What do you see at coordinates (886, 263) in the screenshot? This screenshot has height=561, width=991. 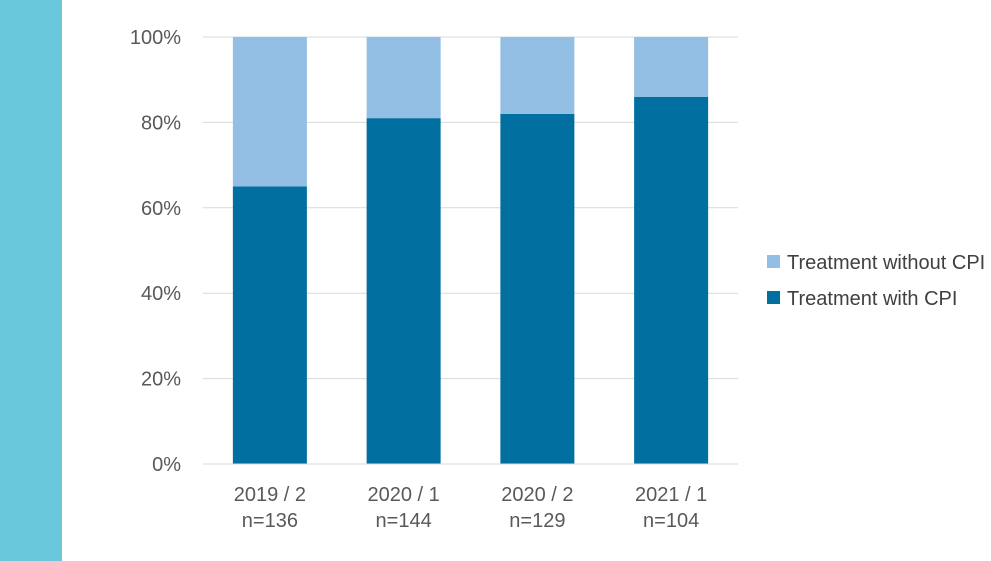 I see `legend-label: Treatment without CPI` at bounding box center [886, 263].